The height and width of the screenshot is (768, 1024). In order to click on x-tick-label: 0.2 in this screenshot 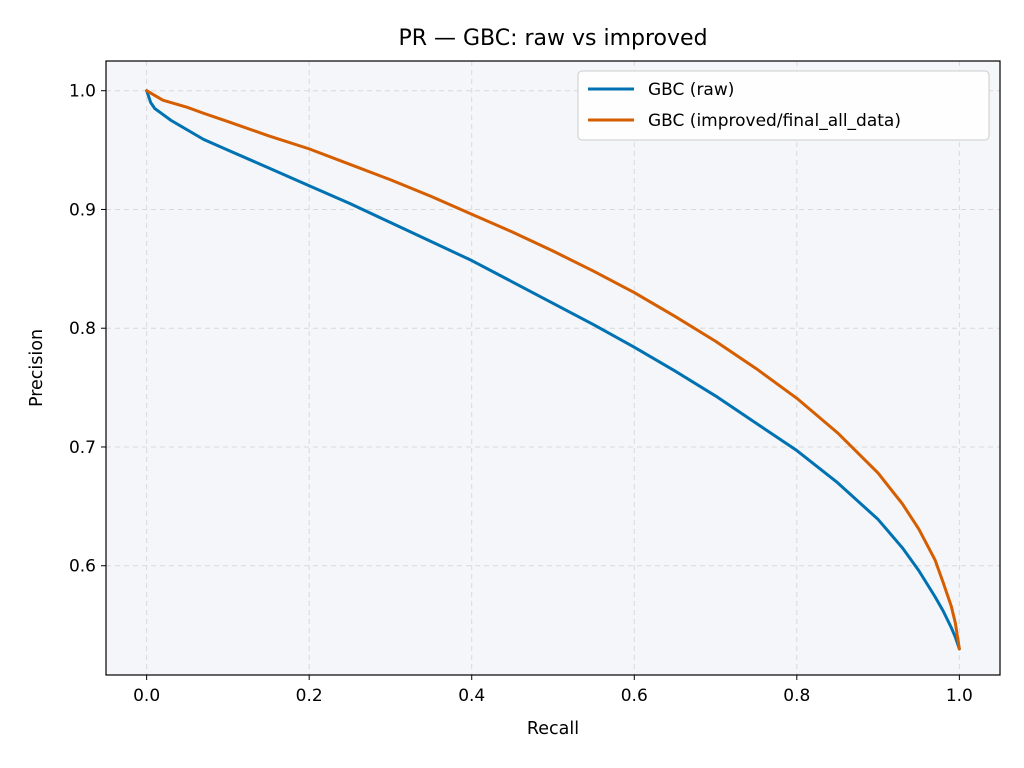, I will do `click(309, 696)`.